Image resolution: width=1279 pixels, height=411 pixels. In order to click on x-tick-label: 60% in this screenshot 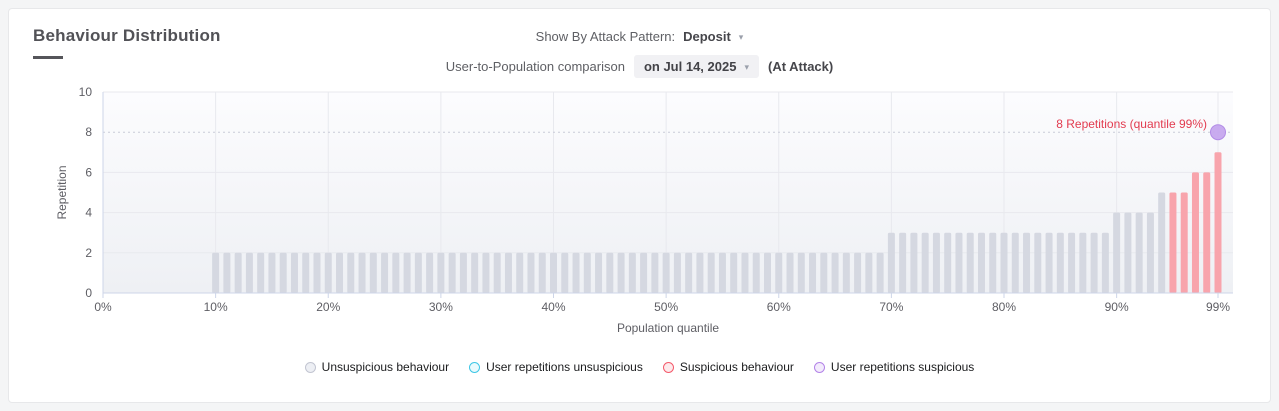, I will do `click(779, 307)`.